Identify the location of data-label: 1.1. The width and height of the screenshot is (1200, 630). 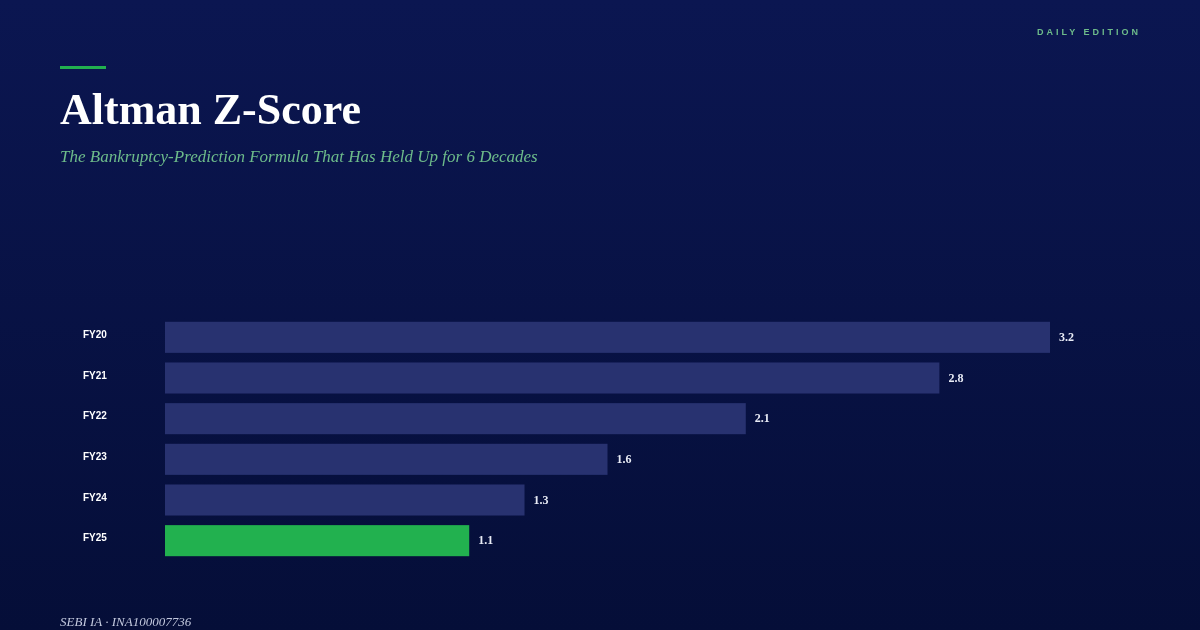
(486, 540).